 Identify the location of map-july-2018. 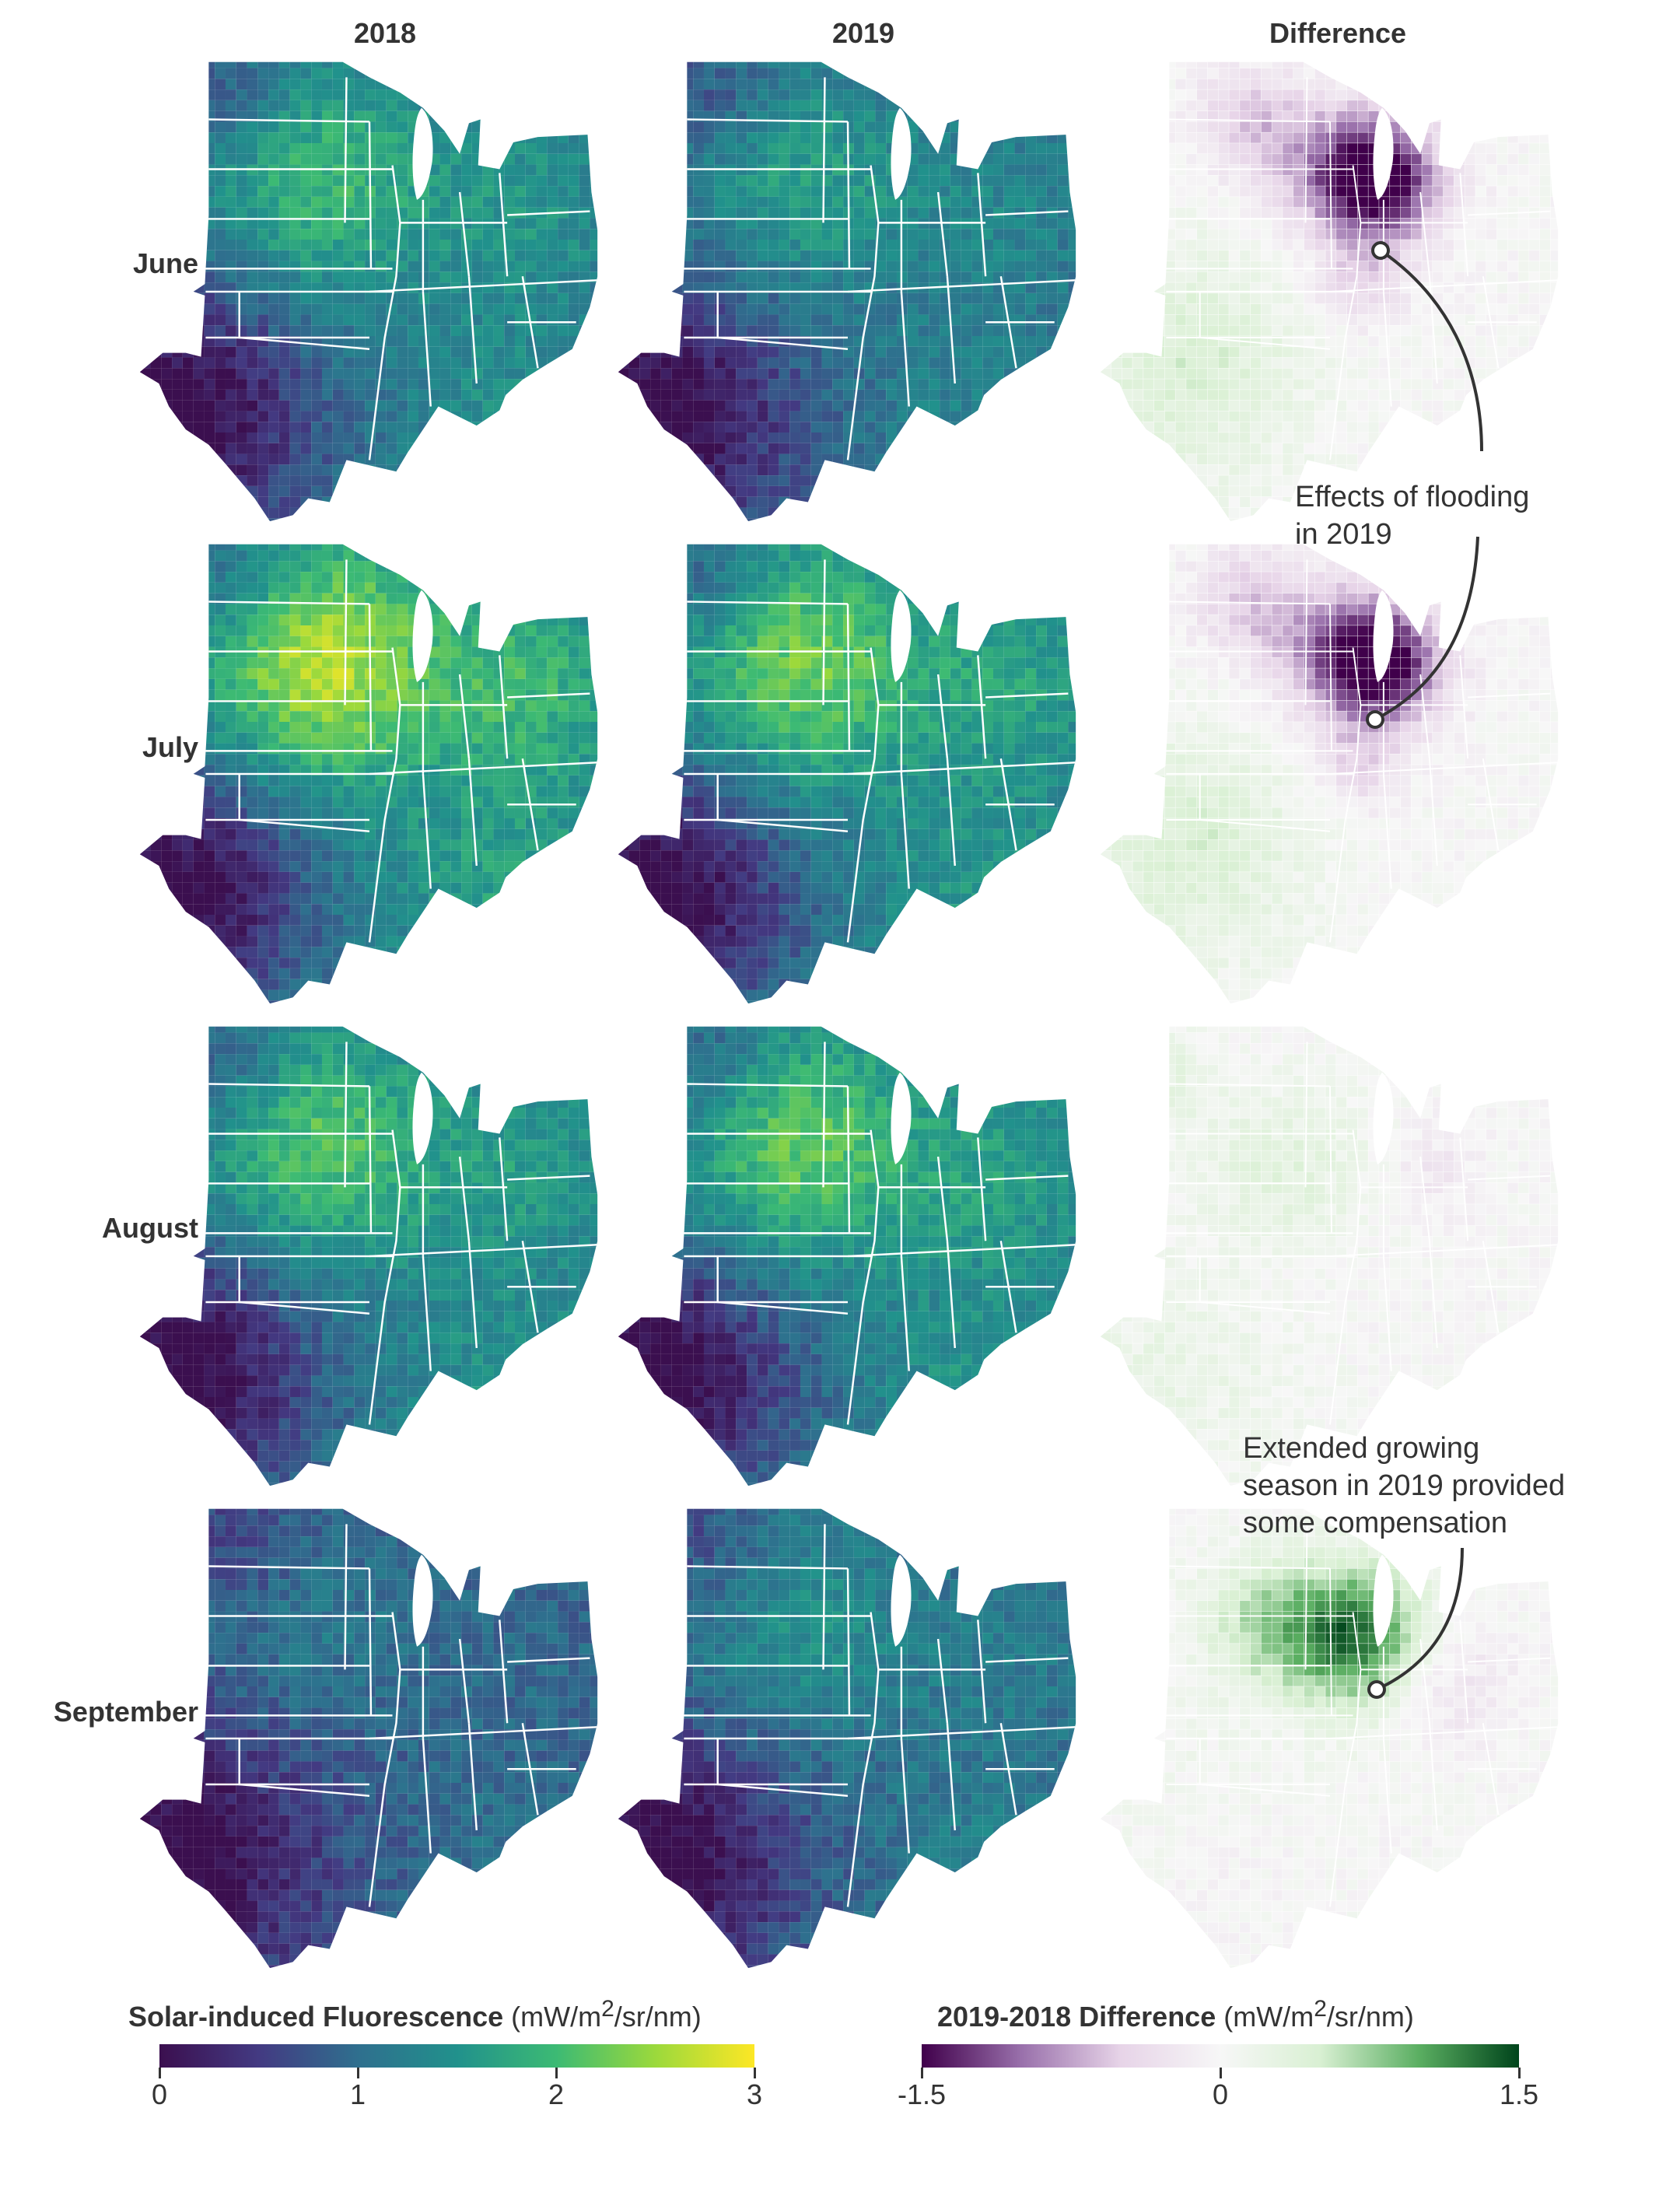
(370, 770).